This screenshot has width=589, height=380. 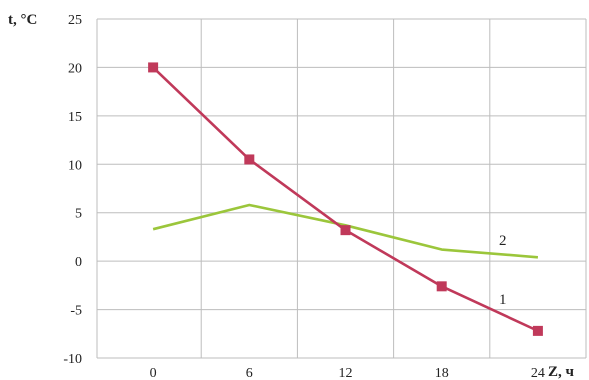 I want to click on y-tick-label: 5, so click(x=78, y=214).